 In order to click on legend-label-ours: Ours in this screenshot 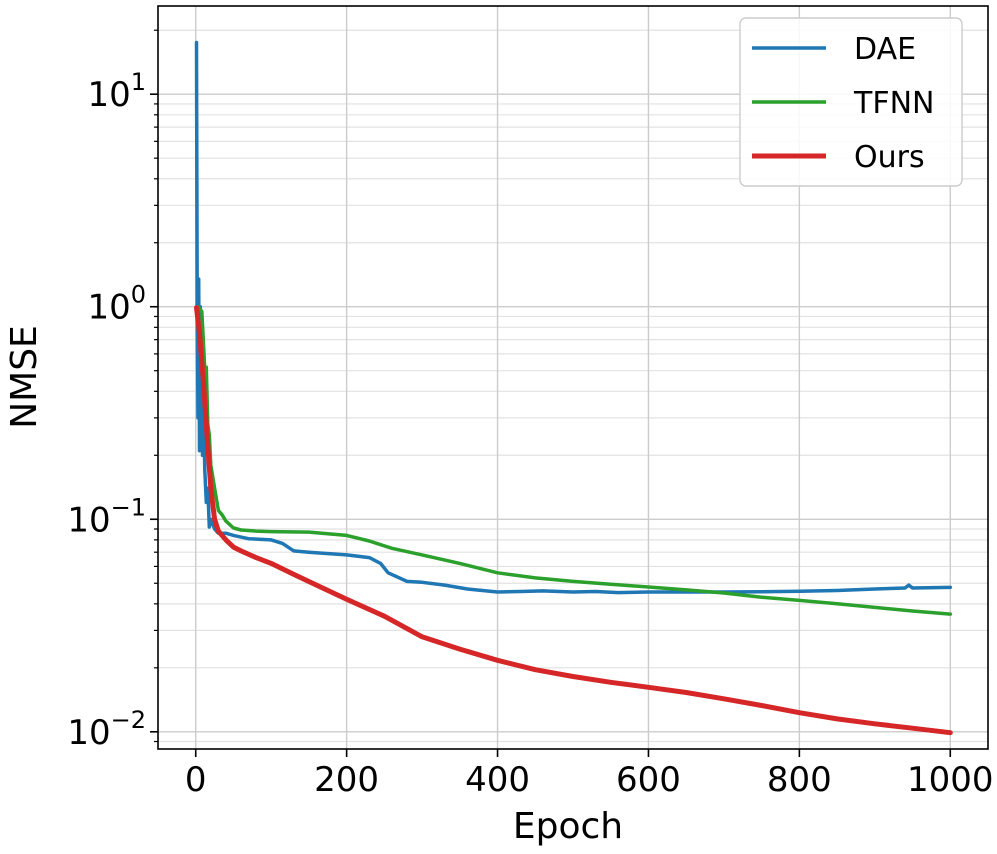, I will do `click(889, 157)`.